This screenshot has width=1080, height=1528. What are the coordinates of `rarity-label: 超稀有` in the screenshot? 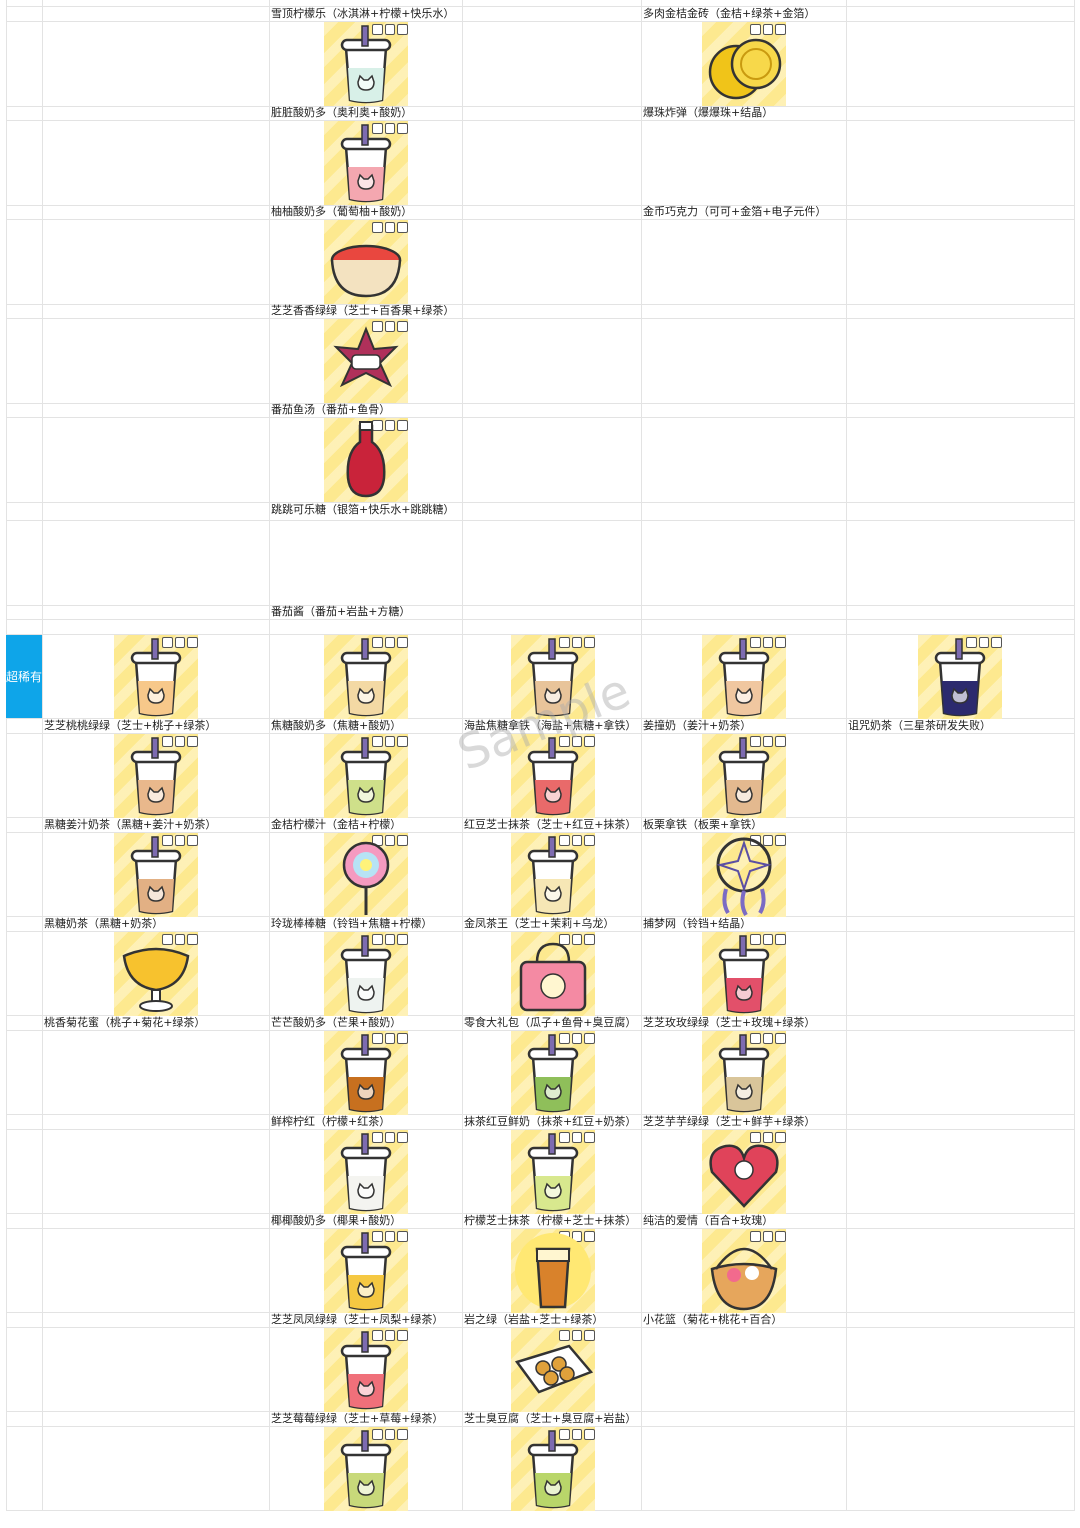 It's located at (24, 676).